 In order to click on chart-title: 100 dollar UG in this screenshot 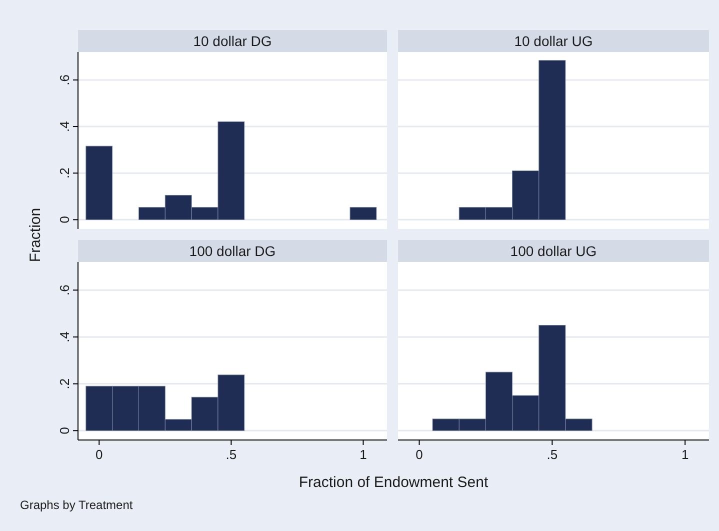, I will do `click(553, 251)`.